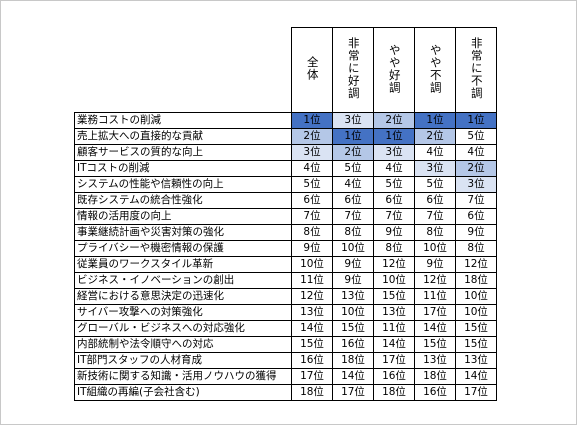  What do you see at coordinates (183, 392) in the screenshot?
I see `row-label: IT組織の再編(子会社含む)` at bounding box center [183, 392].